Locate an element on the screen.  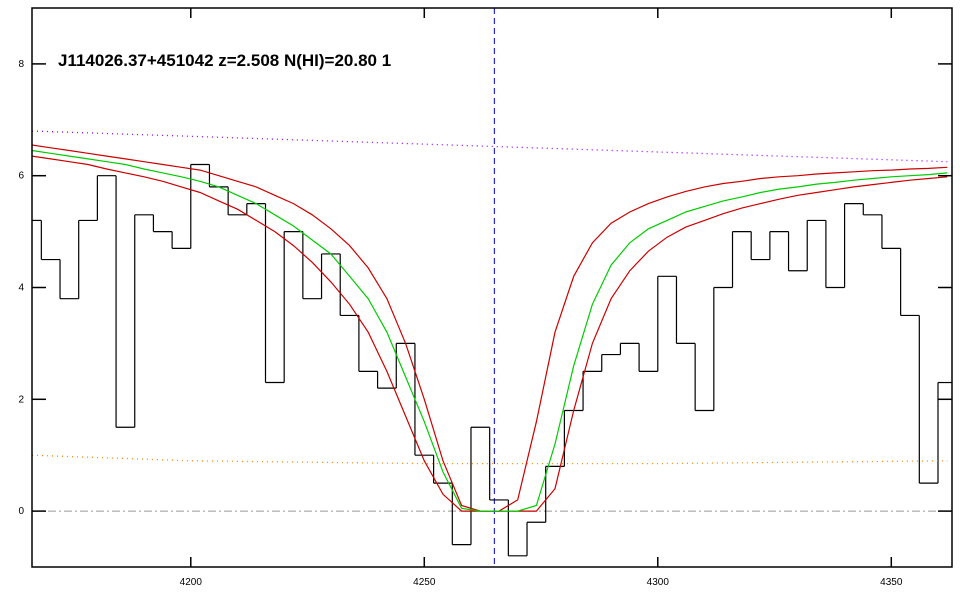
x-tick-label: 4200 is located at coordinates (191, 582).